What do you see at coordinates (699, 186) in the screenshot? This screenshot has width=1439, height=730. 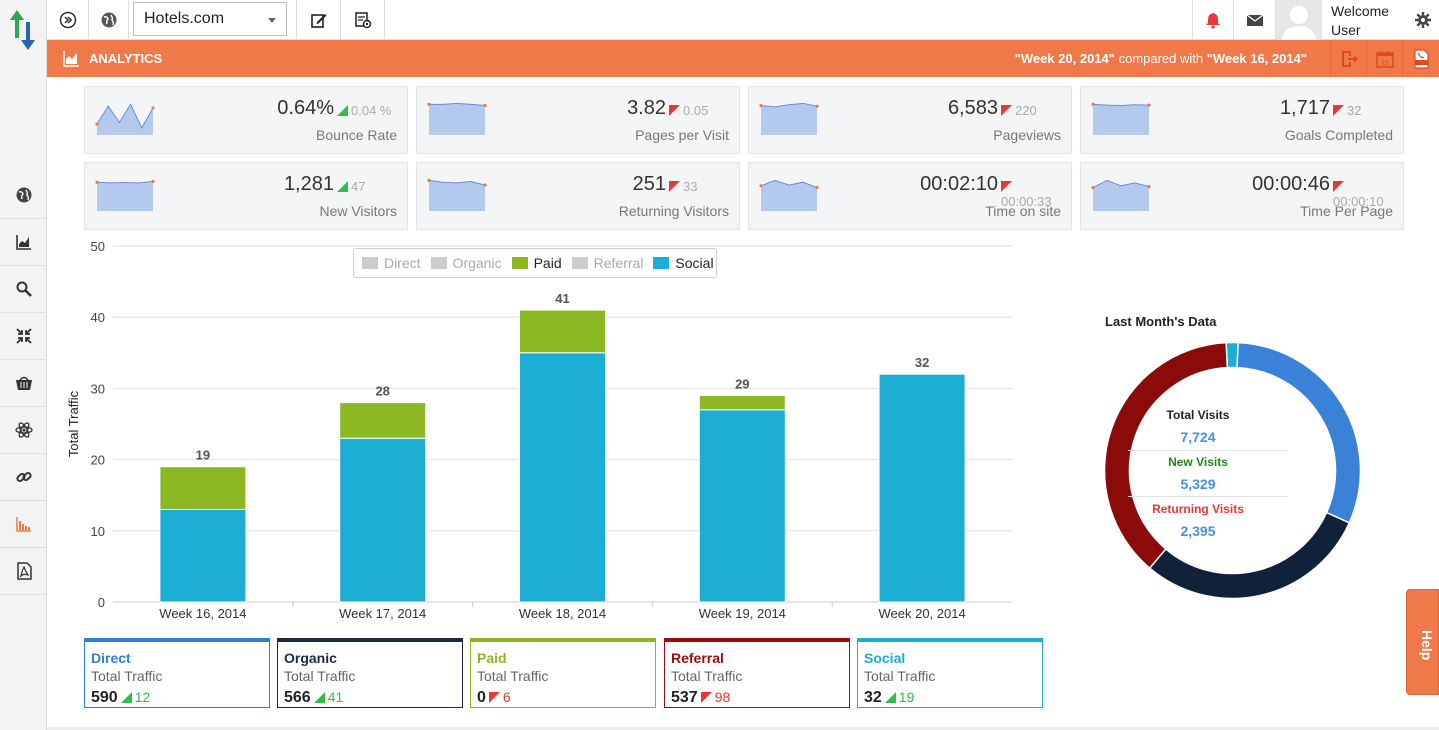 I see `kpi-delta: 33` at bounding box center [699, 186].